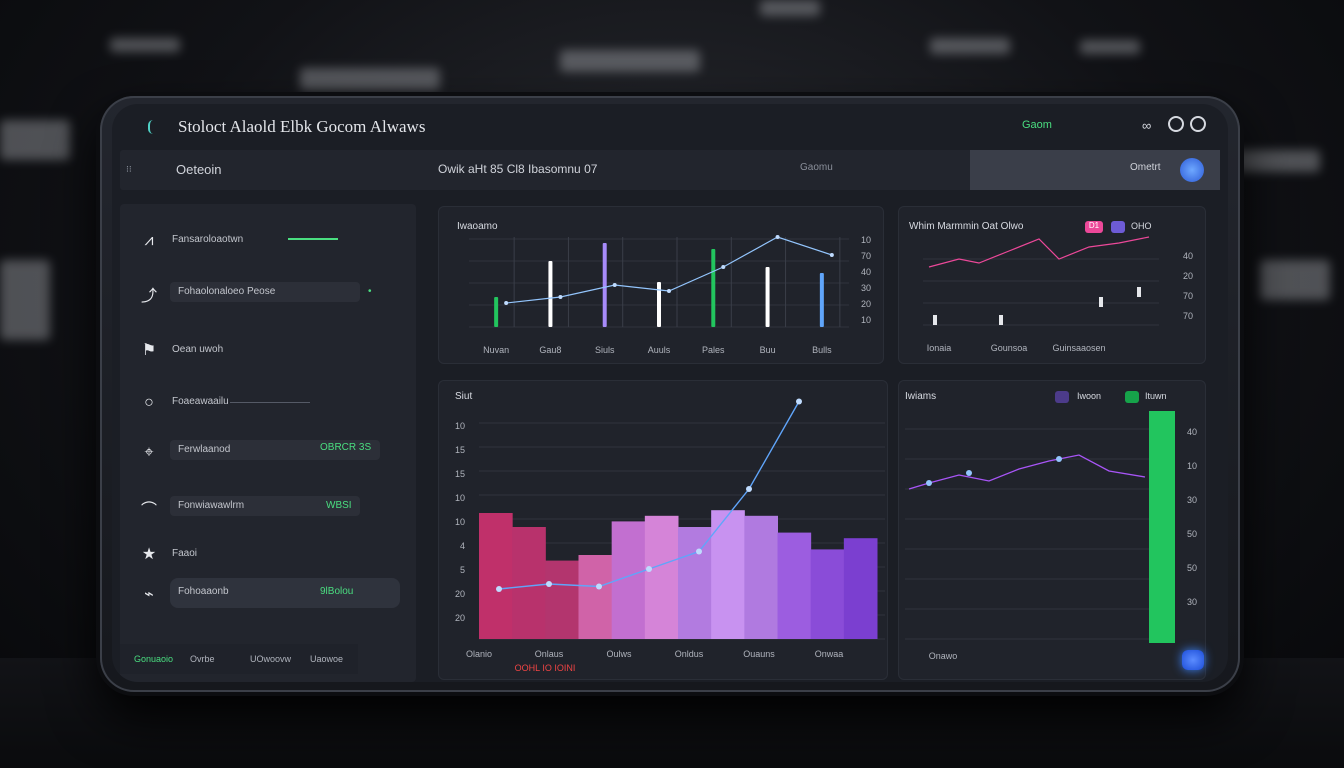 This screenshot has height=768, width=1344. Describe the element at coordinates (921, 396) in the screenshot. I see `panel-title: Iwiams` at that location.